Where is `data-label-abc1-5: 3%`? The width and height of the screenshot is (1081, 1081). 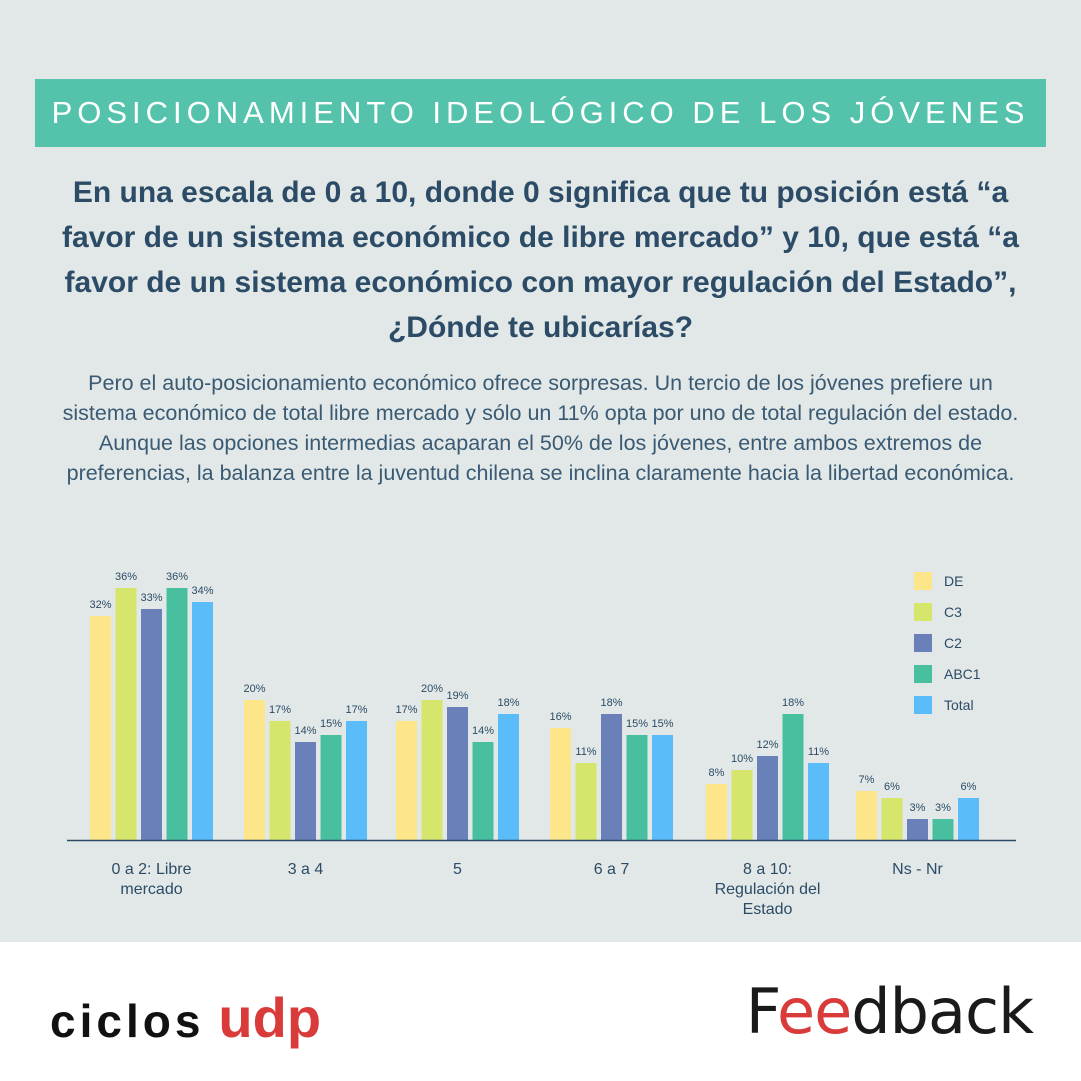 data-label-abc1-5: 3% is located at coordinates (943, 808).